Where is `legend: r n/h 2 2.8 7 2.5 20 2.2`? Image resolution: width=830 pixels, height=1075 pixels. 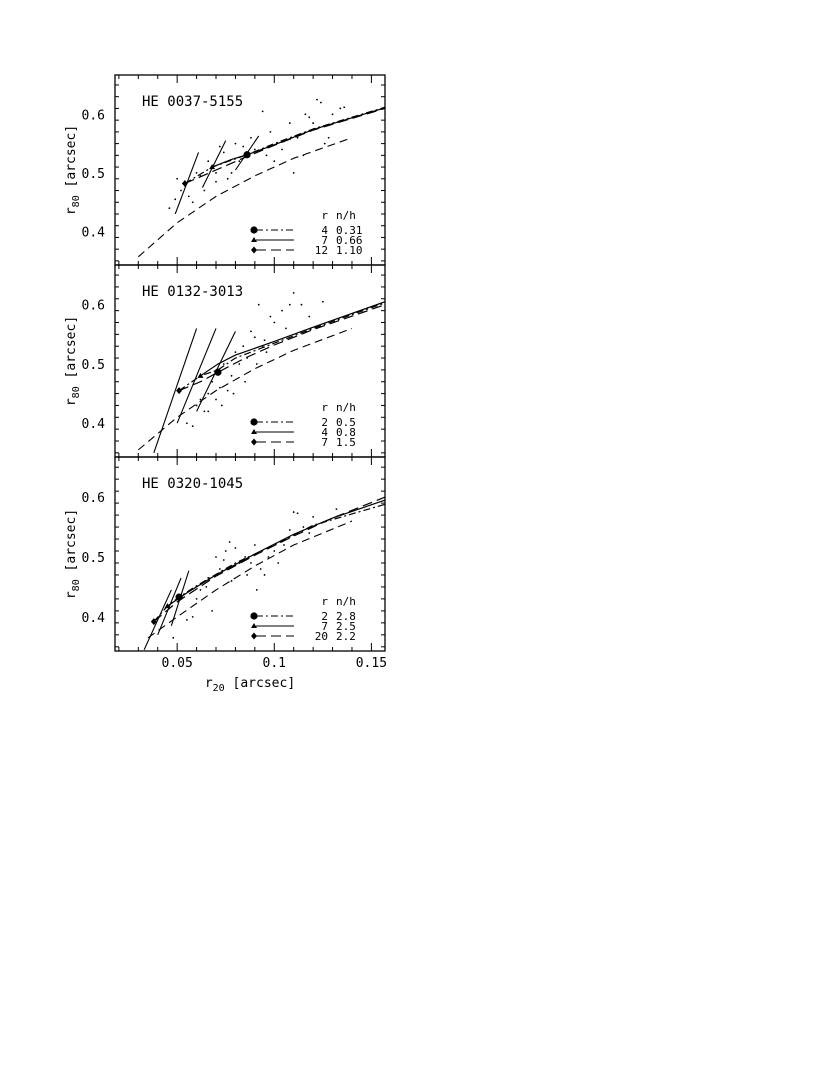
legend: r n/h 2 2.8 7 2.5 20 2.2 is located at coordinates (303, 619).